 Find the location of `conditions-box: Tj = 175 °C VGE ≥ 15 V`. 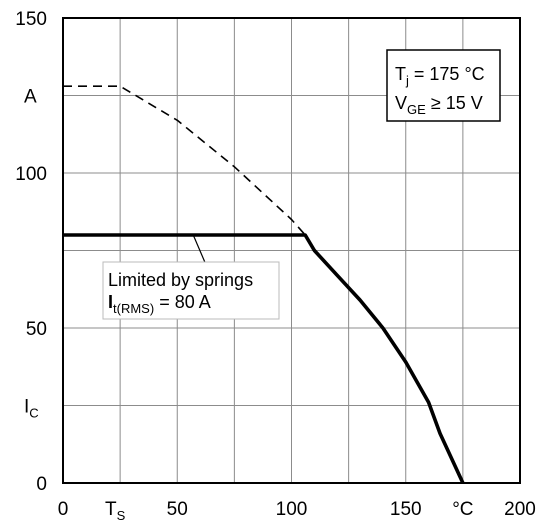

conditions-box: Tj = 175 °C VGE ≥ 15 V is located at coordinates (443, 85).